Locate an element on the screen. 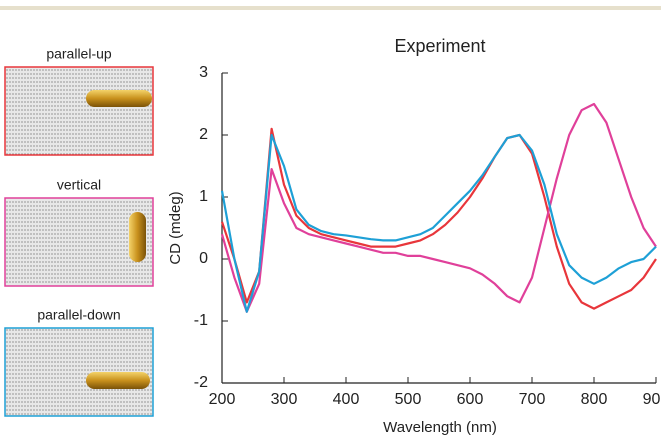 This screenshot has height=438, width=661. y-tick-label: -2 is located at coordinates (201, 382).